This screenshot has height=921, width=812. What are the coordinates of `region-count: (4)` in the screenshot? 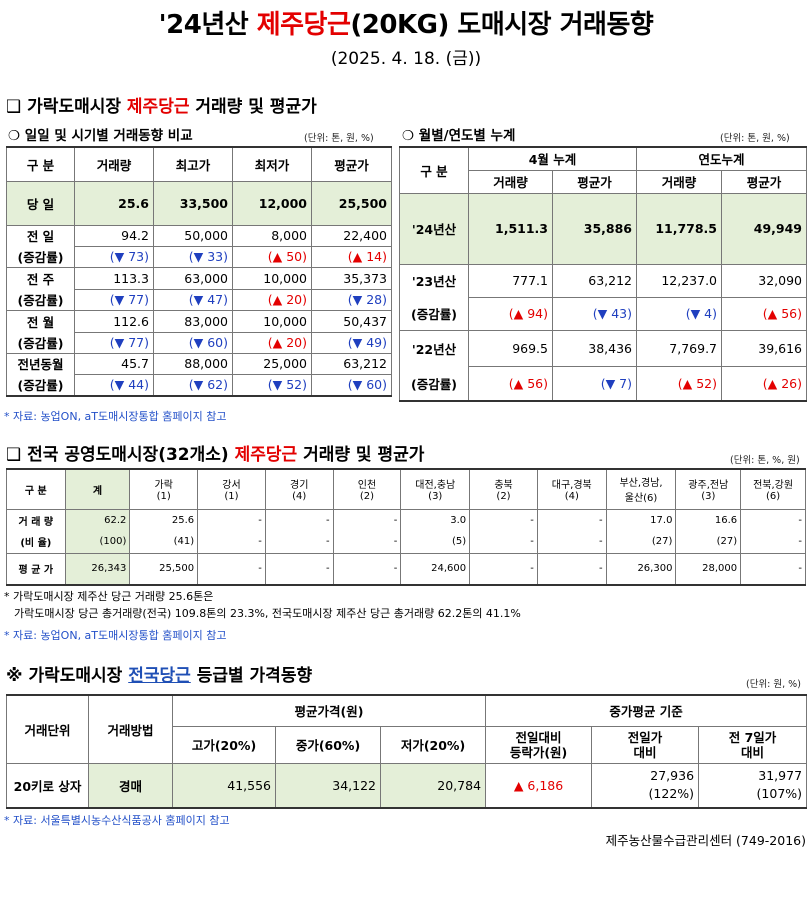 It's located at (299, 497).